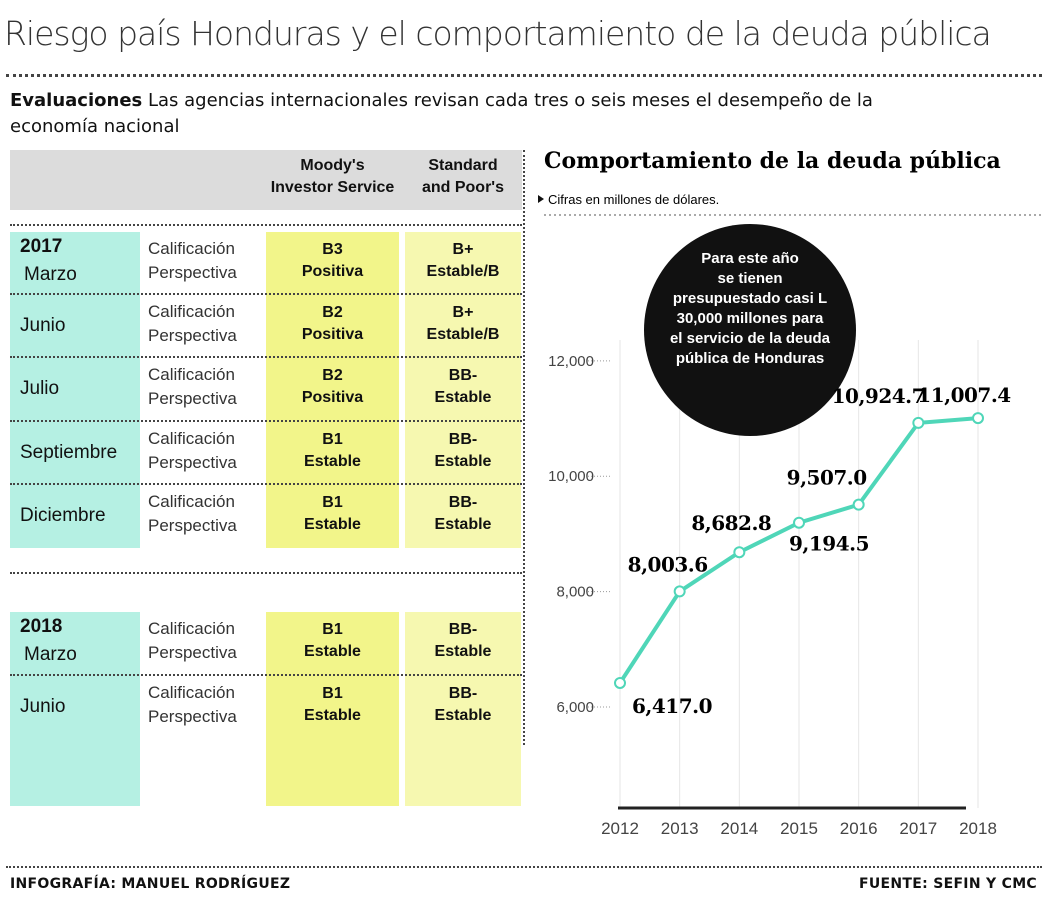 The image size is (1049, 900). I want to click on value-label: 9,507.0, so click(827, 478).